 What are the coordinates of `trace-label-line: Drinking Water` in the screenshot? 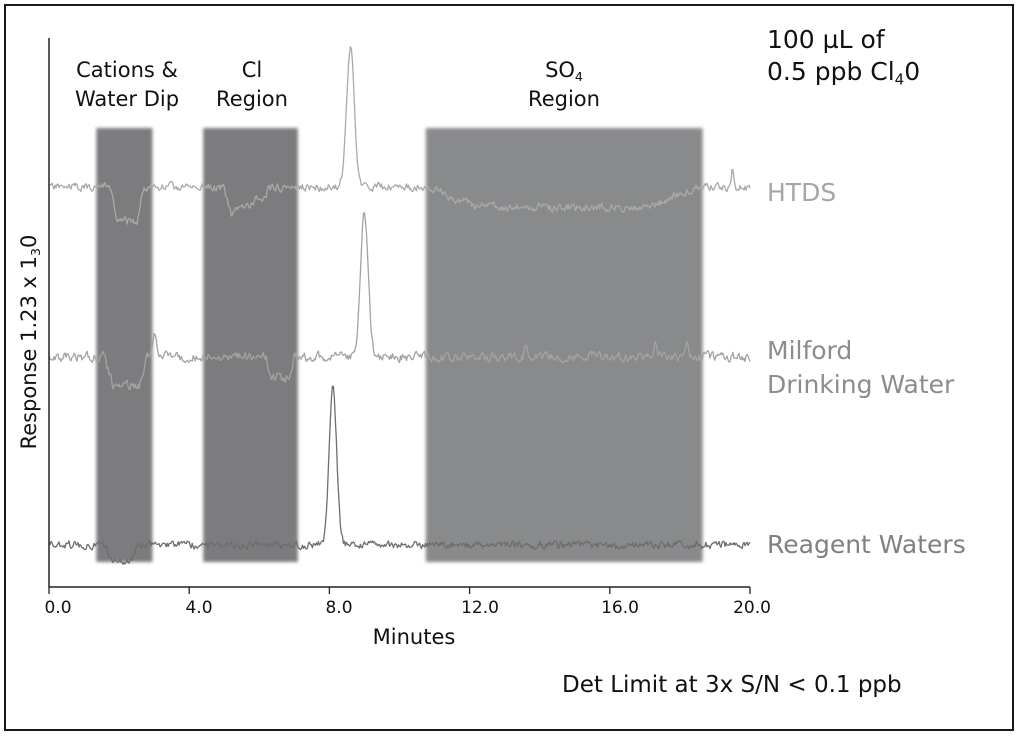 It's located at (861, 384).